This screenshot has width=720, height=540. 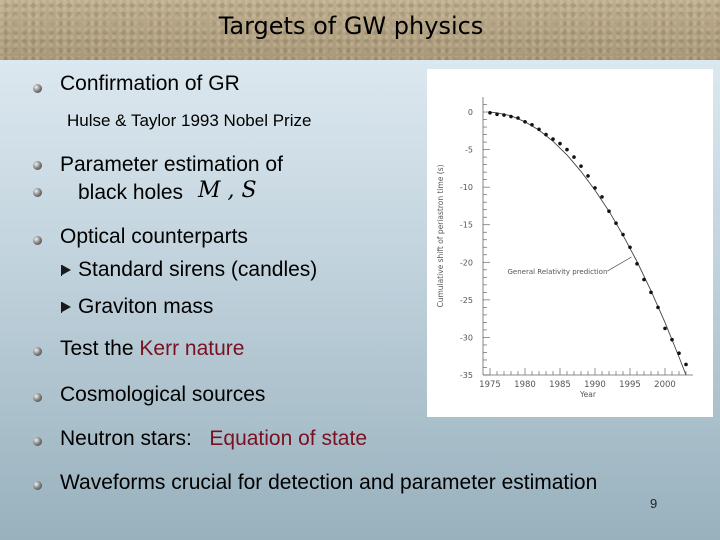 I want to click on kerr-prefix: Test the, so click(x=100, y=348).